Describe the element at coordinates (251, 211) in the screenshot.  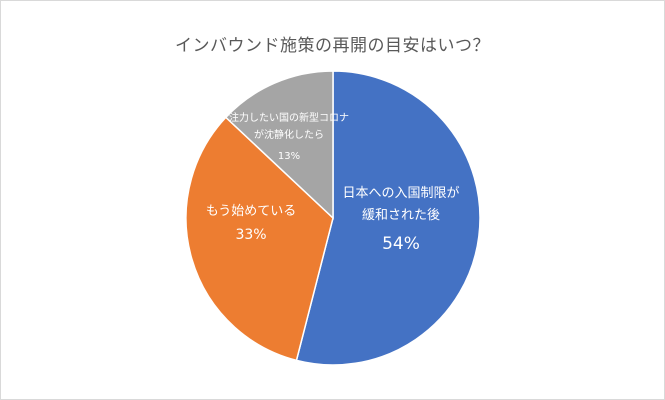
I see `slice-1-label-line-0: もう始めている` at that location.